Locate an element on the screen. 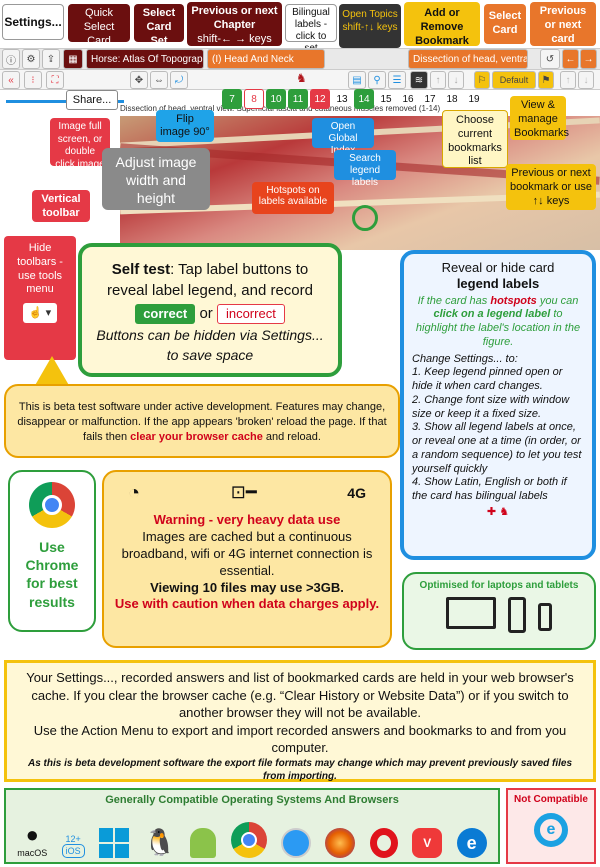 The image size is (600, 867). label-number-button: 7 is located at coordinates (232, 99).